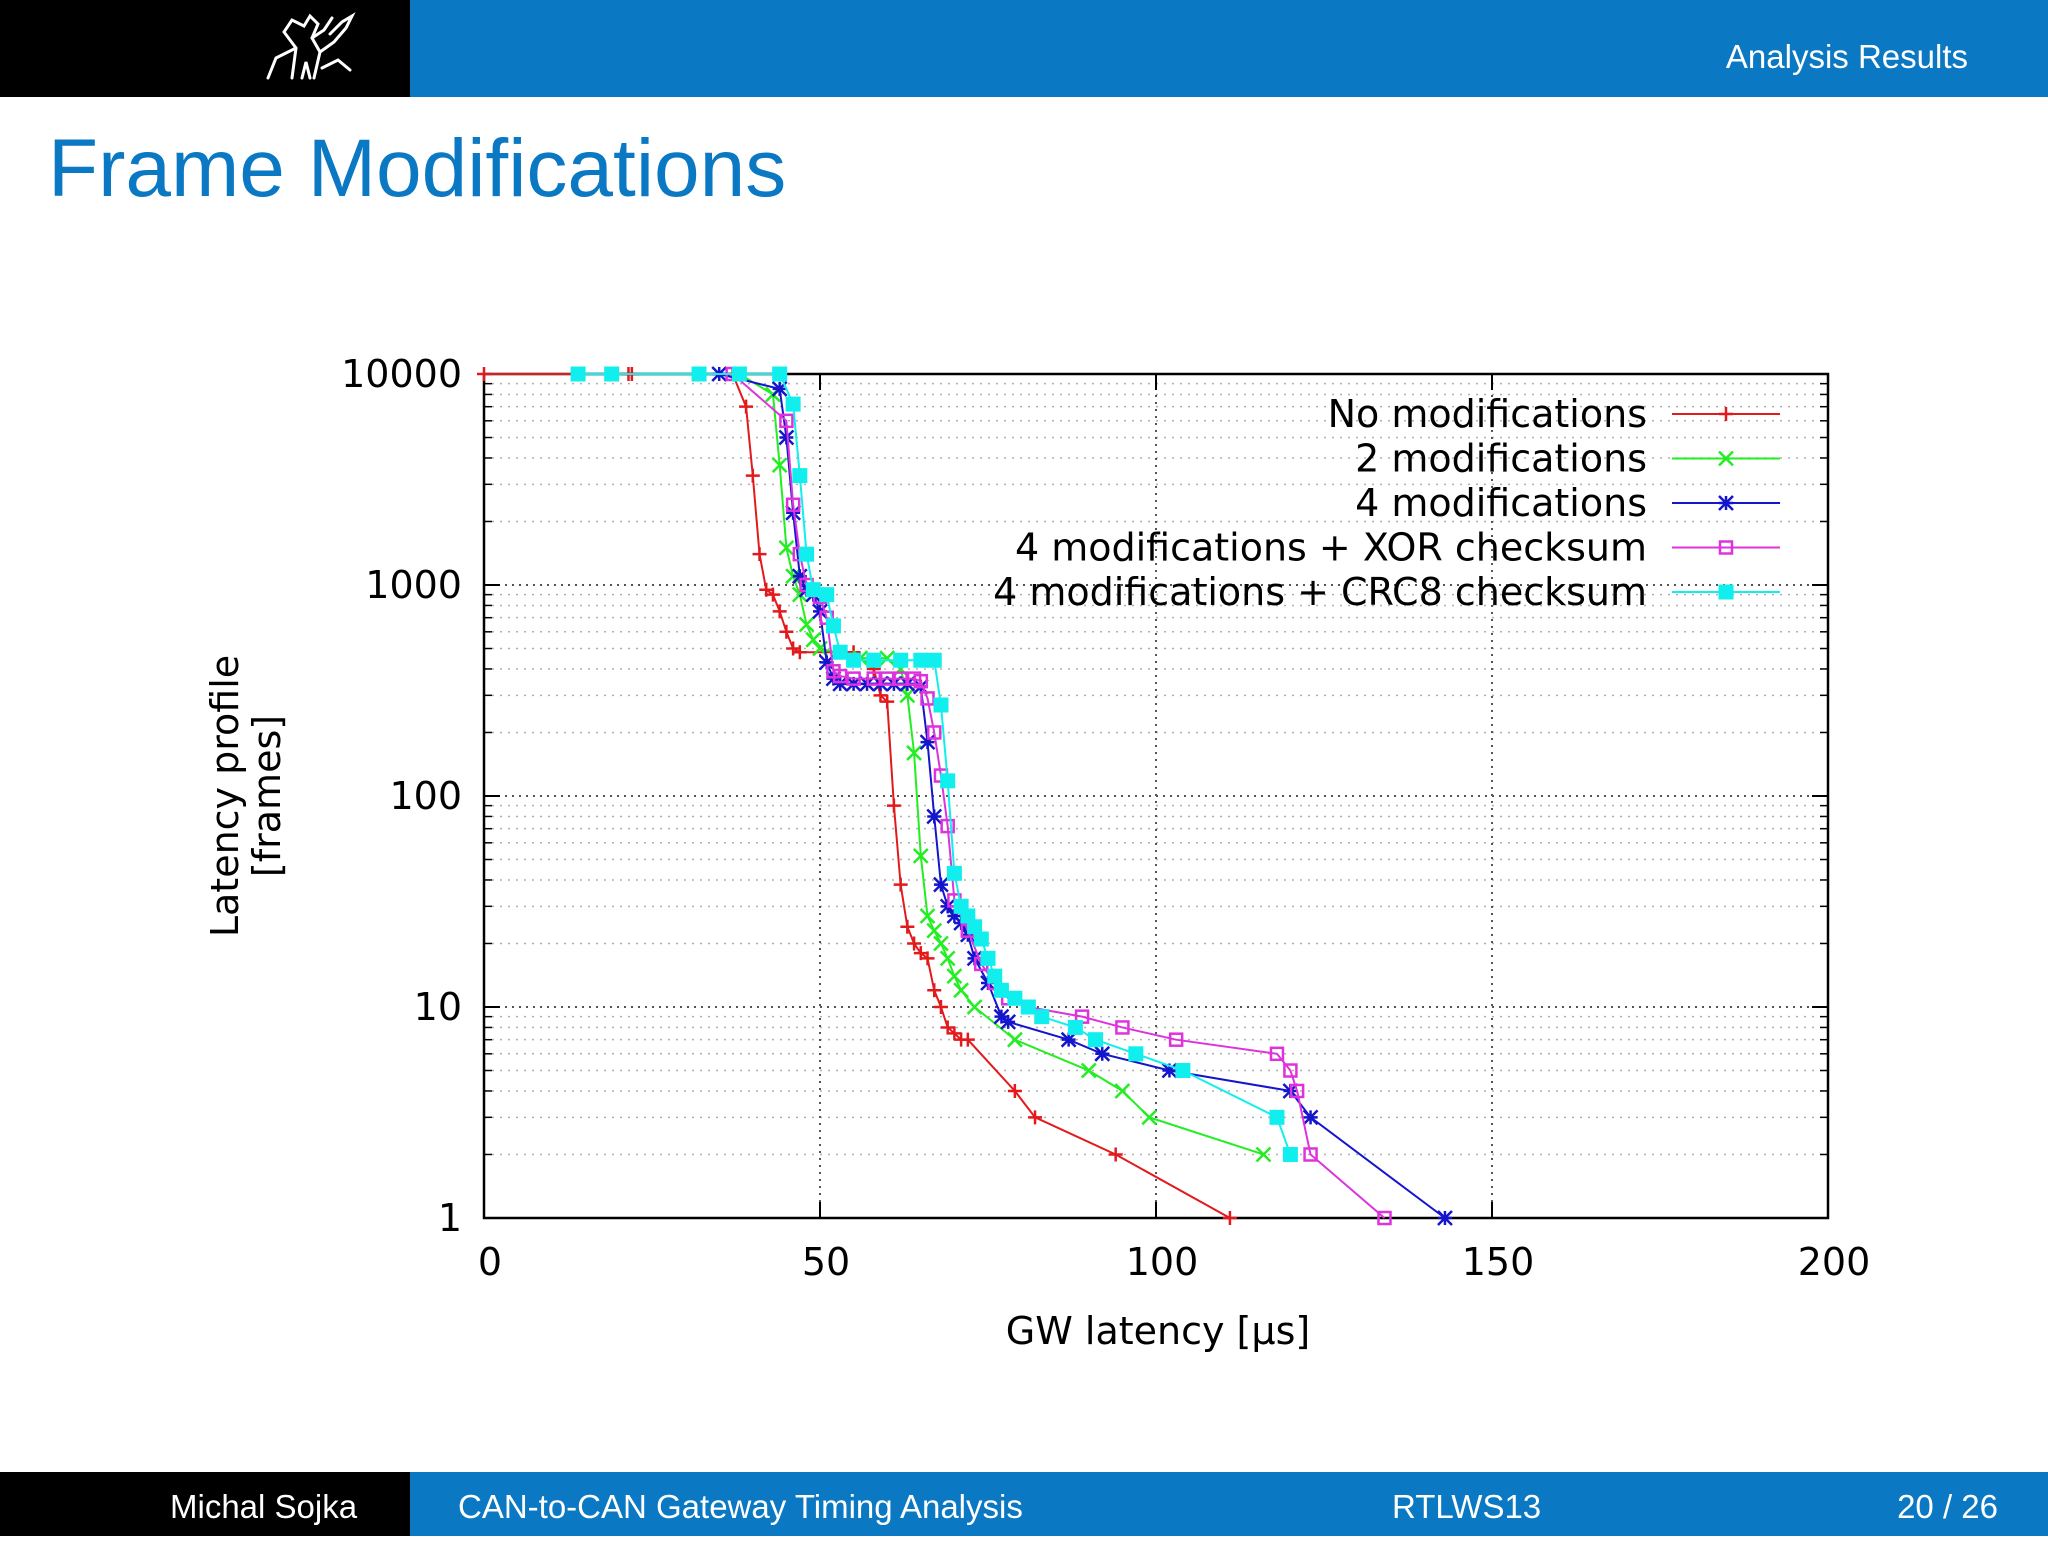  What do you see at coordinates (1229, 48) in the screenshot?
I see `section-title-bar` at bounding box center [1229, 48].